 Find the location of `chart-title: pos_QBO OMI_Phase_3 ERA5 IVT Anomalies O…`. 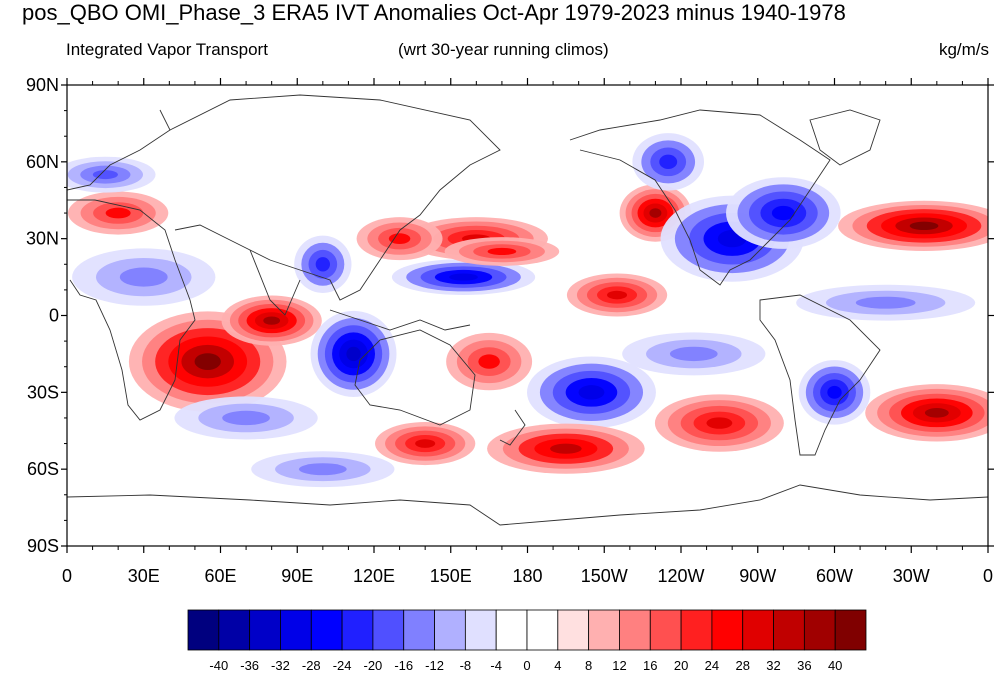

chart-title: pos_QBO OMI_Phase_3 ERA5 IVT Anomalies O… is located at coordinates (434, 12).